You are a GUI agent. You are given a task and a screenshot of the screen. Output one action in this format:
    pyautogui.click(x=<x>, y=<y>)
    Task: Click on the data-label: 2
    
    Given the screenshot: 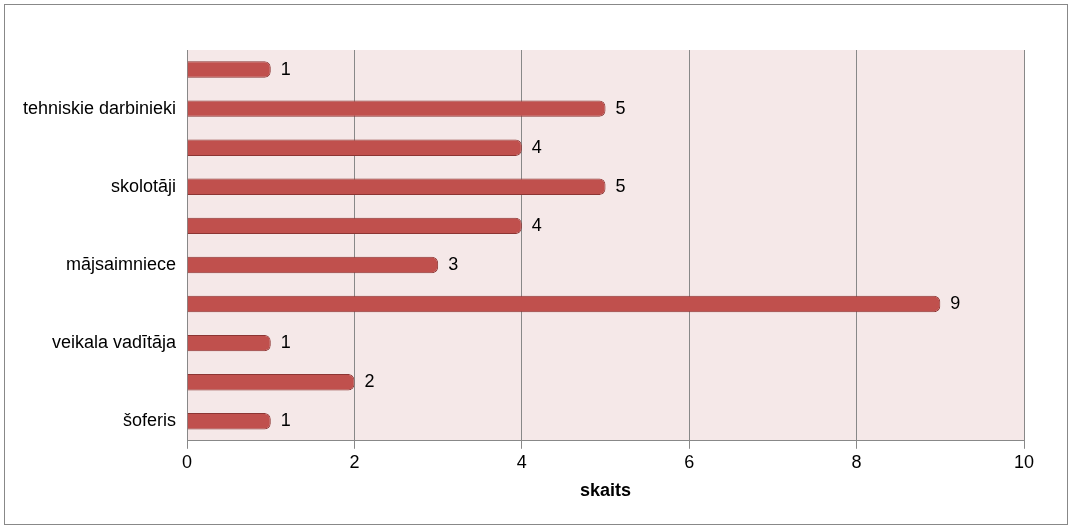 What is the action you would take?
    pyautogui.click(x=369, y=381)
    